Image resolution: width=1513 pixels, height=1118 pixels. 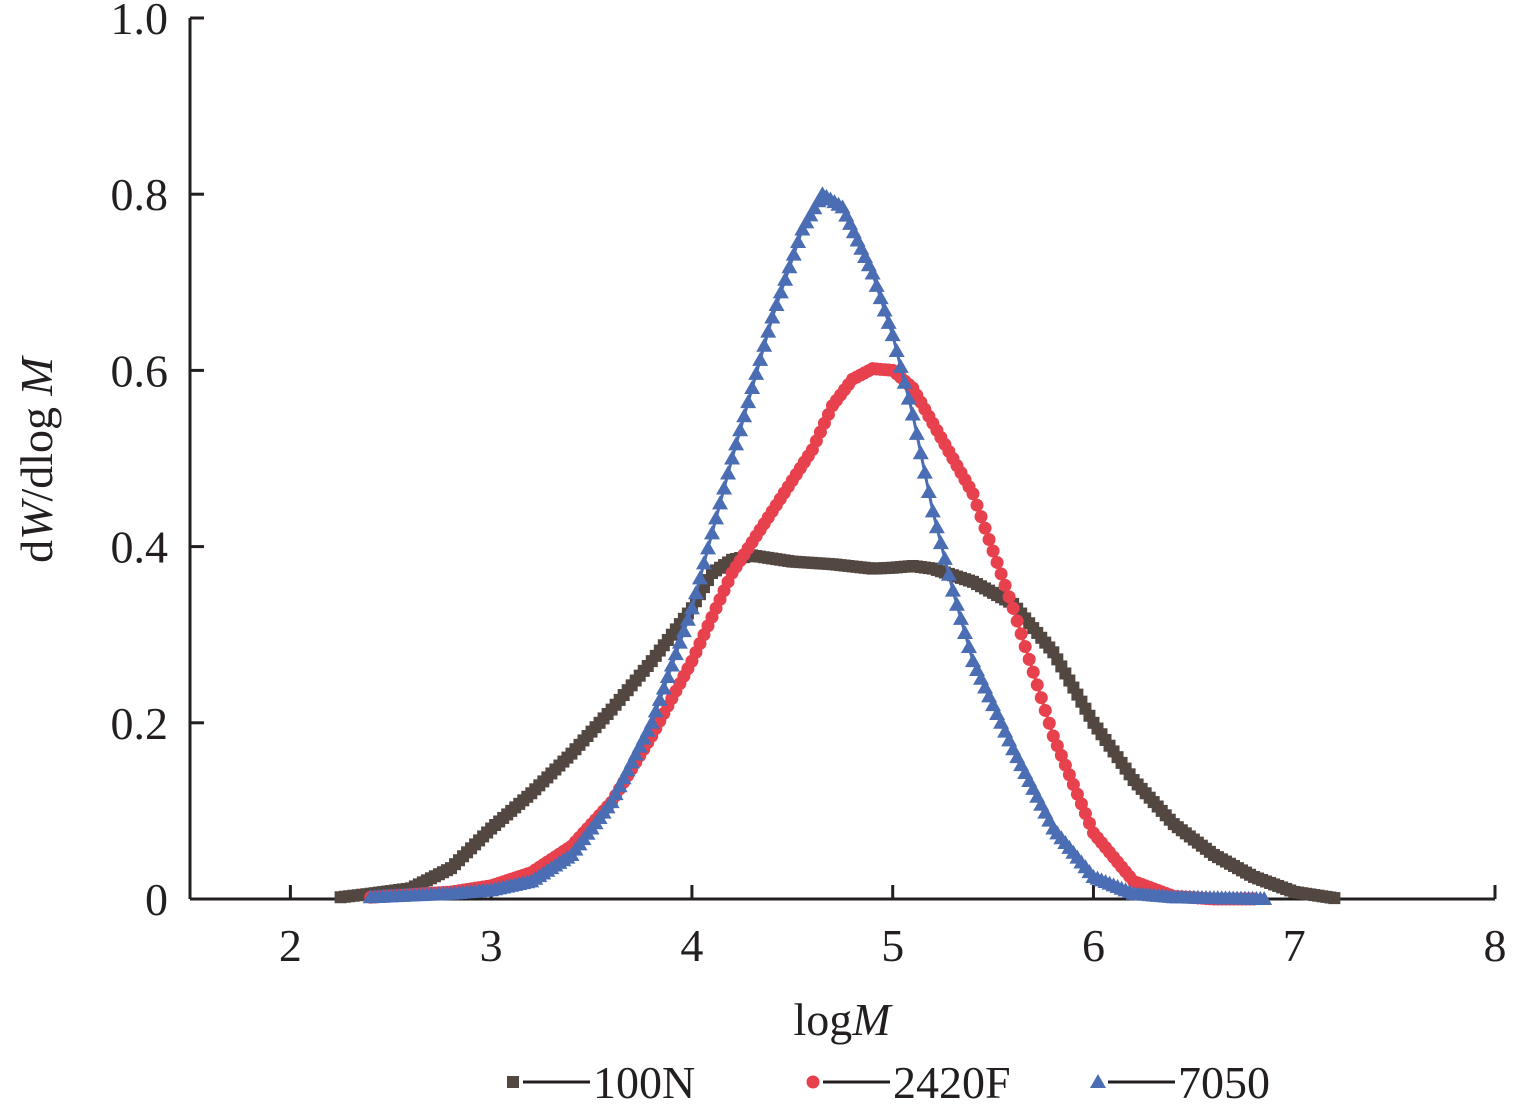 What do you see at coordinates (140, 22) in the screenshot?
I see `y-tick-label: 1.0` at bounding box center [140, 22].